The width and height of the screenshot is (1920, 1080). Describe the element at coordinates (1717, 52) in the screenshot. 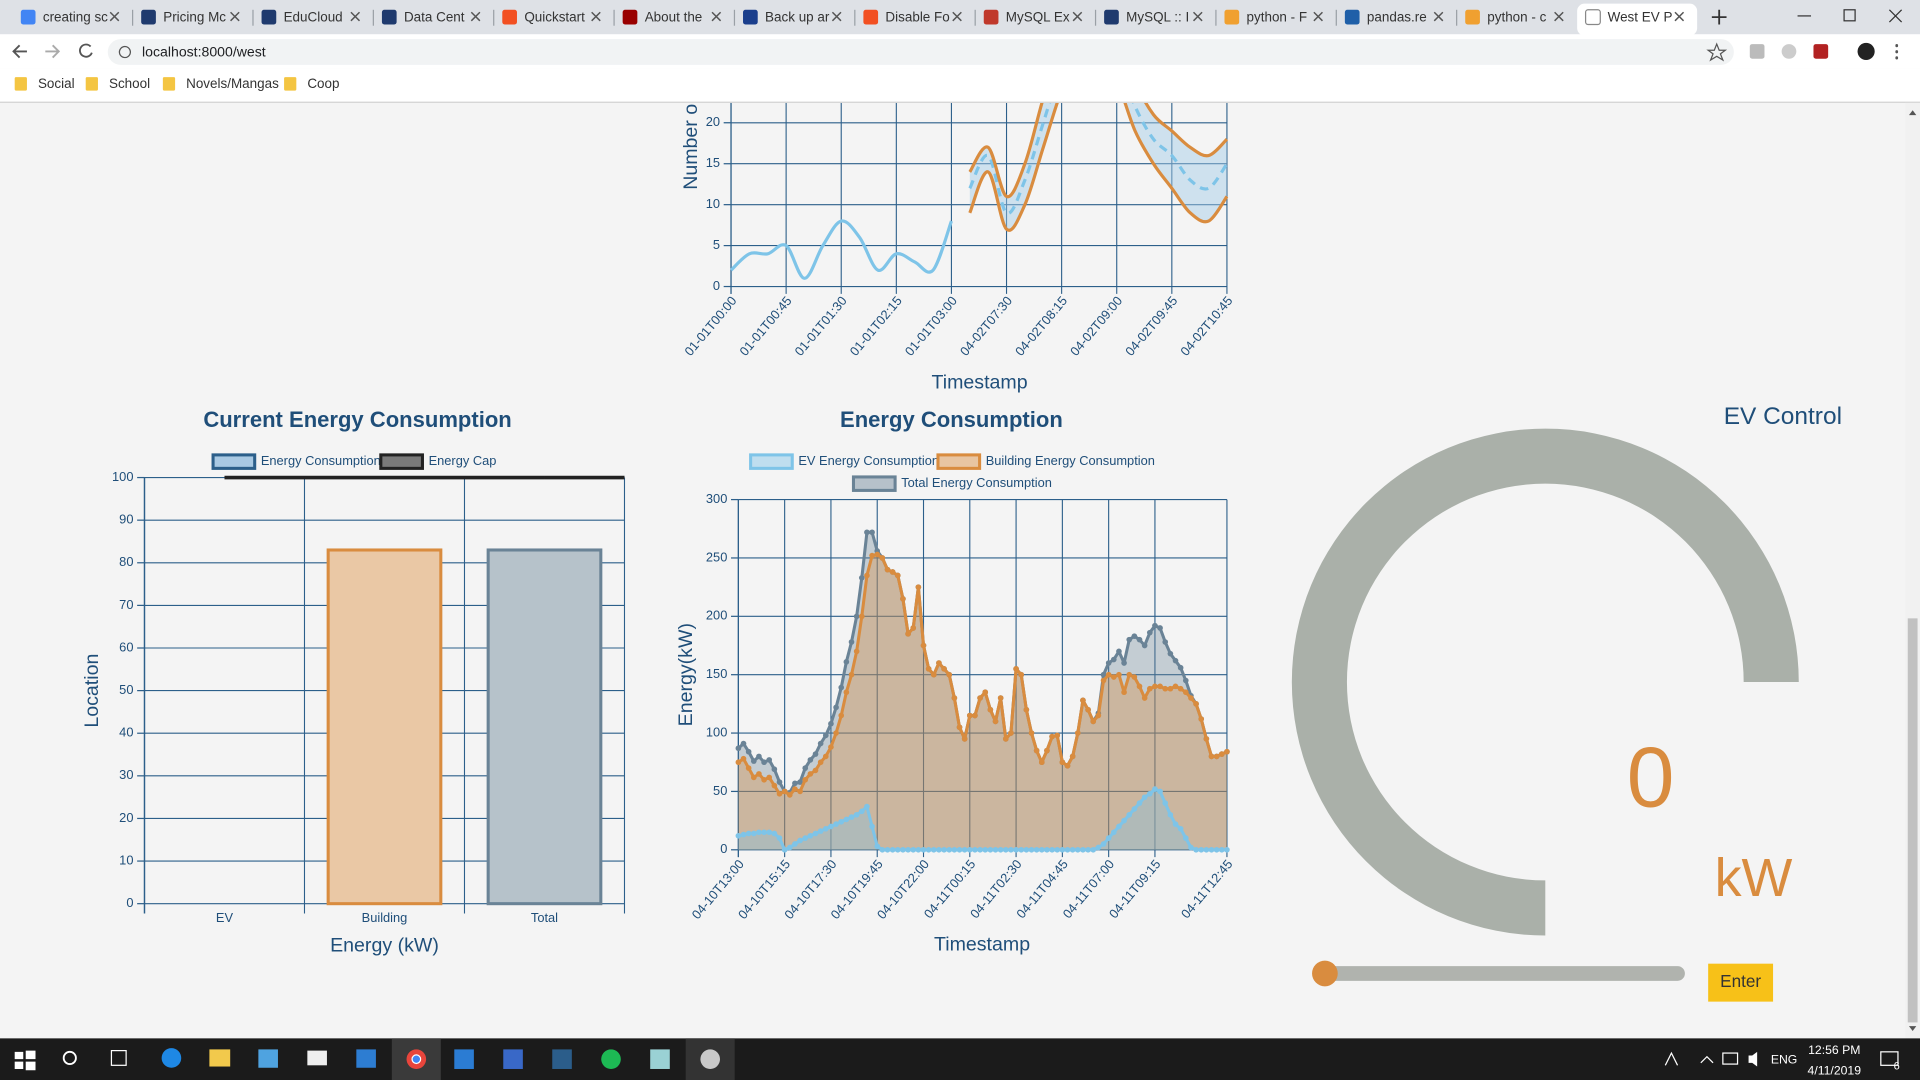

I see `bookmark-star` at that location.